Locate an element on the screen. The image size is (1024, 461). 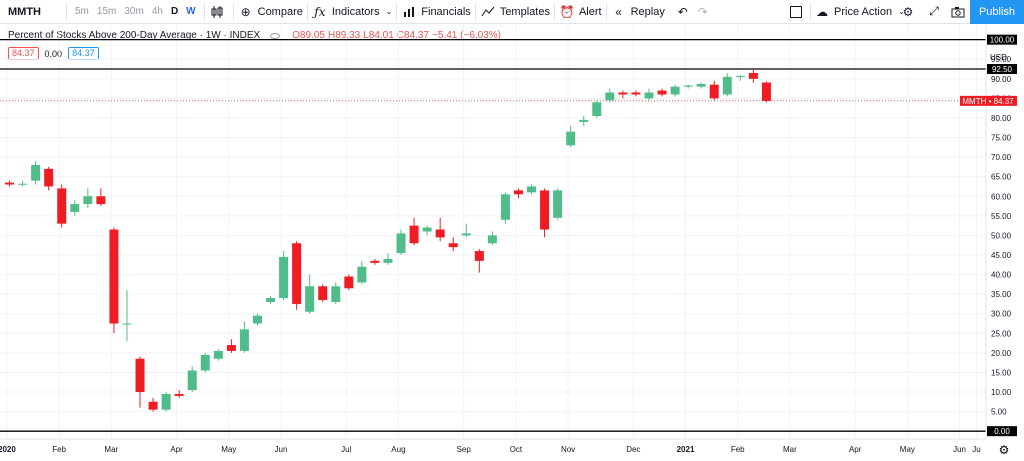
function-icon: ƒx is located at coordinates (320, 11).